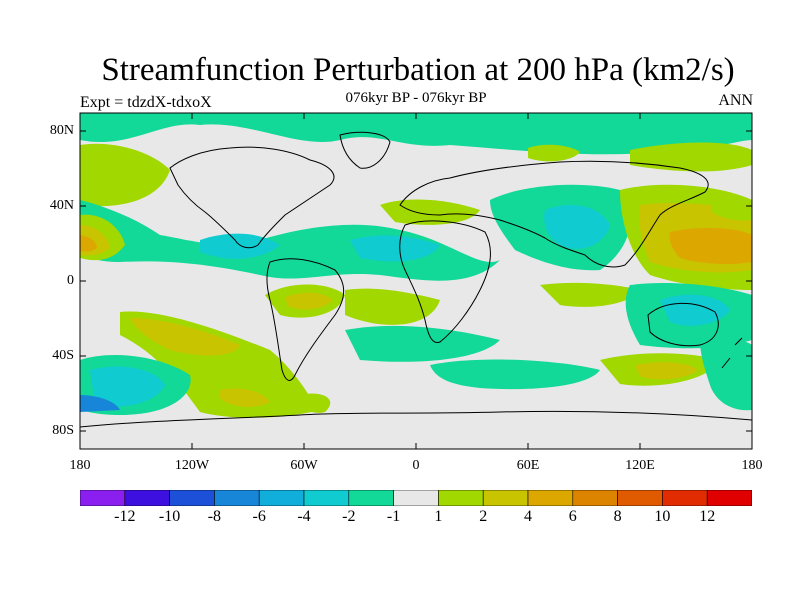  What do you see at coordinates (240, 246) in the screenshot?
I see `contour-central-america-neg2` at bounding box center [240, 246].